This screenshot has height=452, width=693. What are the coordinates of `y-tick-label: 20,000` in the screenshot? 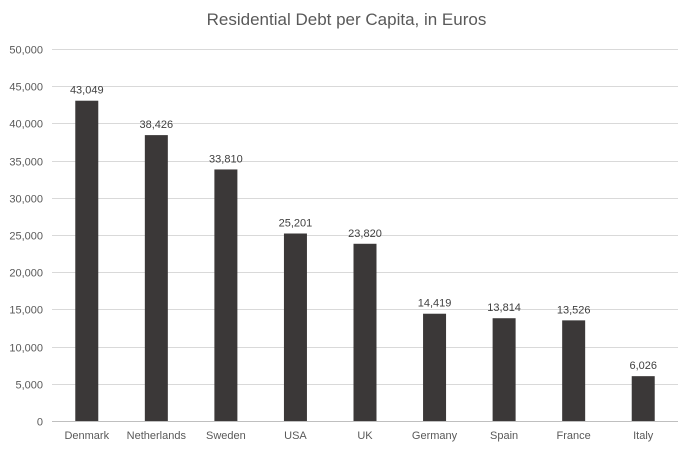 It's located at (26, 274).